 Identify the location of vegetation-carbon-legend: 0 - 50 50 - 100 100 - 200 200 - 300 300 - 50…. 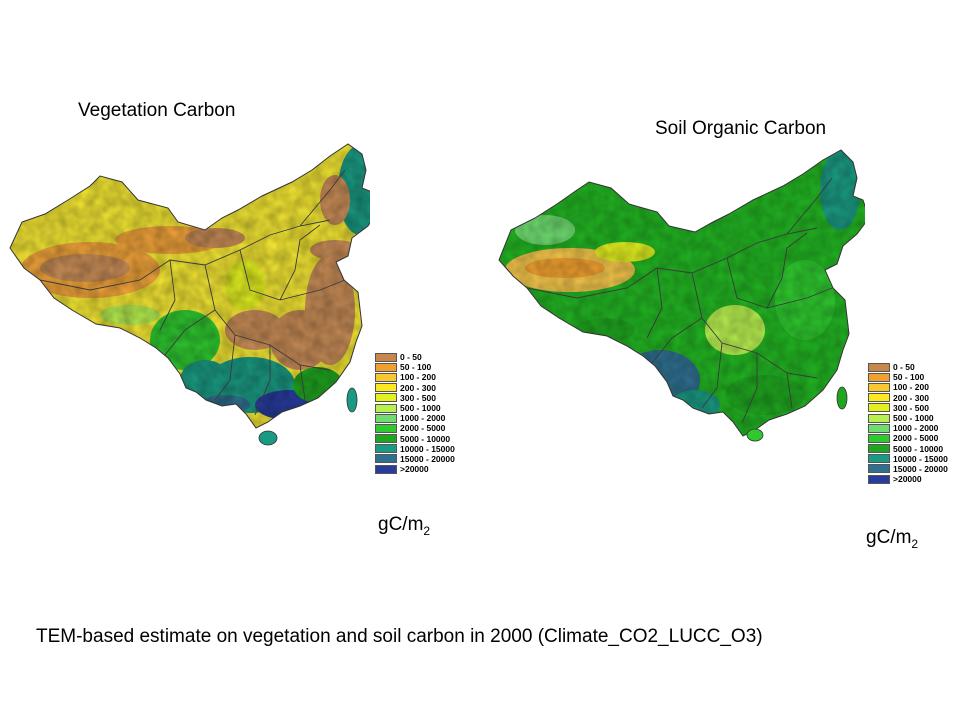
(415, 413).